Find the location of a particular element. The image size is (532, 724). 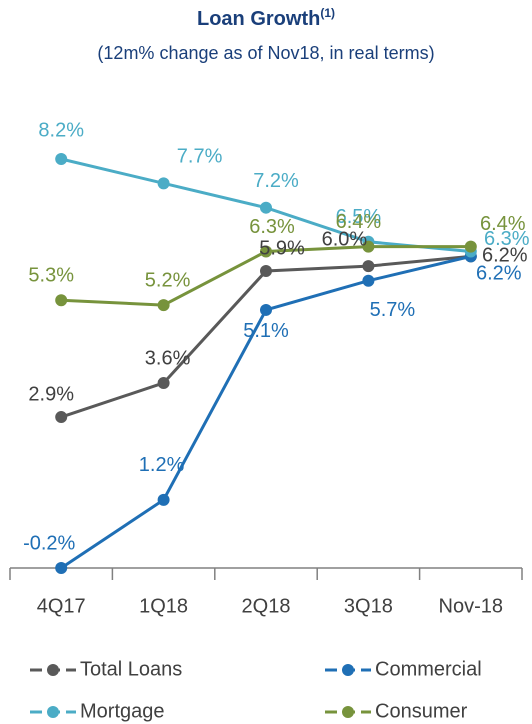

chart-subtitle: (12m% change as of Nov18, in real terms) is located at coordinates (265, 53).